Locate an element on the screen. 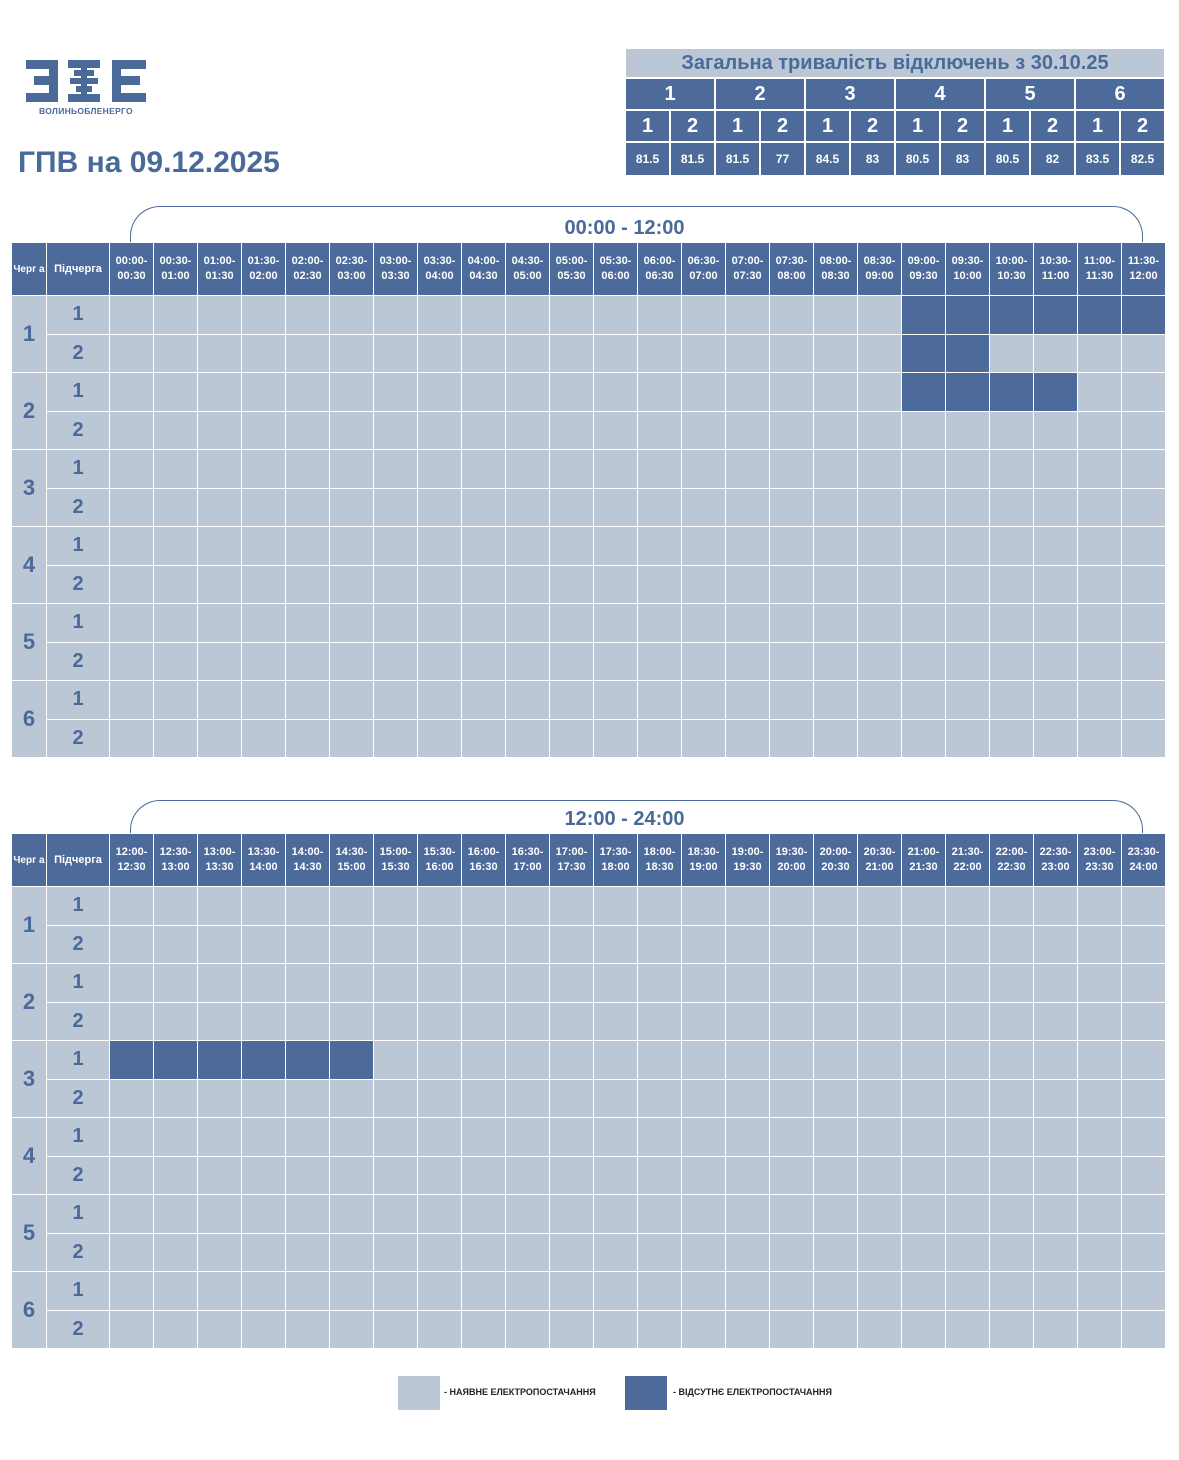  legend-label-available: - НАЯВНЕ ЕЛЕКТРОПОСТАЧАННЯ is located at coordinates (520, 1392).